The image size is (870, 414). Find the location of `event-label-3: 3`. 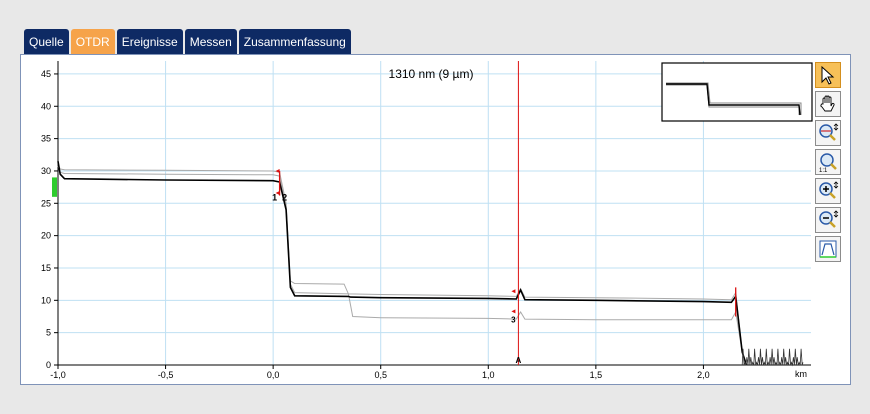

event-label-3: 3 is located at coordinates (513, 319).